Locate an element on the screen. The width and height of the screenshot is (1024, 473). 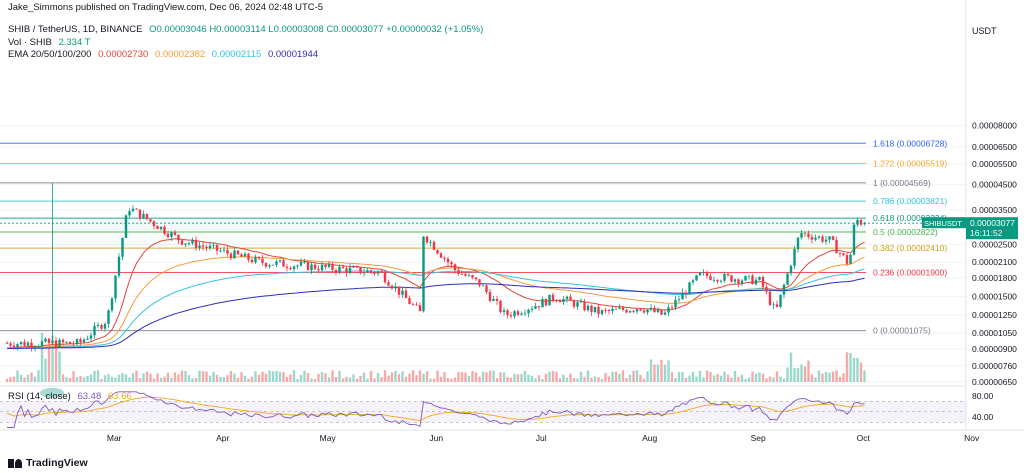
symbol-text: SHIB / TetherUS, 1D, BINANCE is located at coordinates (75, 29).